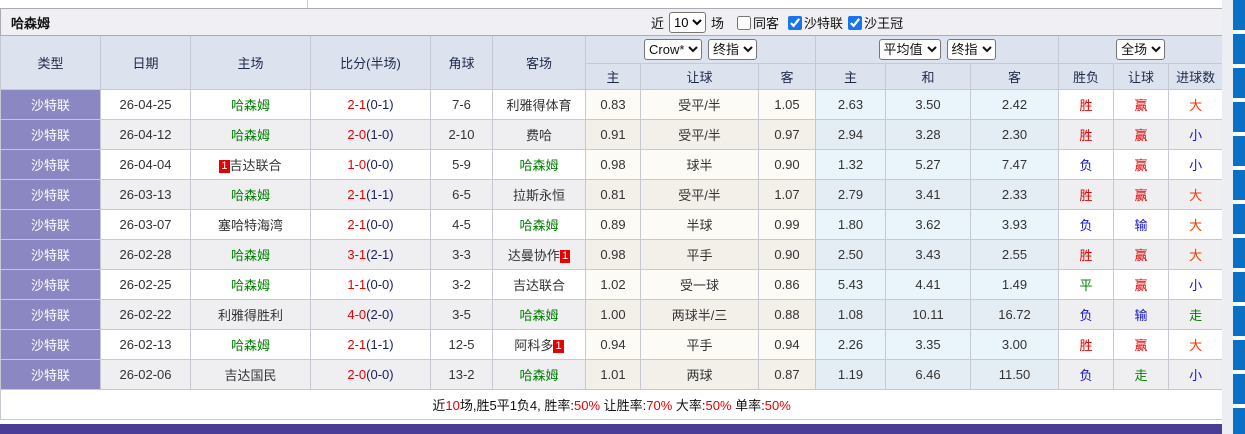 The image size is (1245, 434). I want to click on summary-stat-value: 50%, so click(718, 405).